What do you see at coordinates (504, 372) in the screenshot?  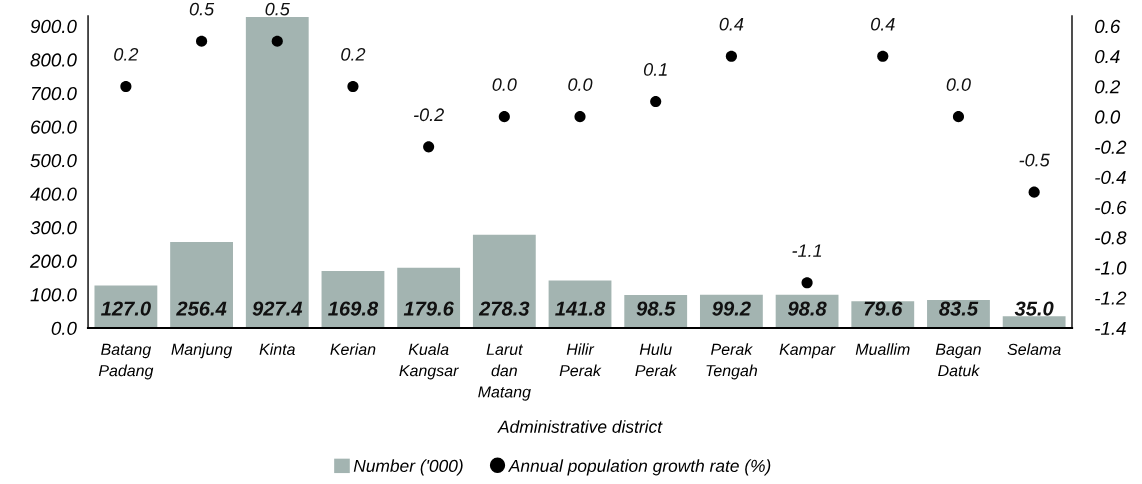 I see `x-tick-label: Larut dan Matang` at bounding box center [504, 372].